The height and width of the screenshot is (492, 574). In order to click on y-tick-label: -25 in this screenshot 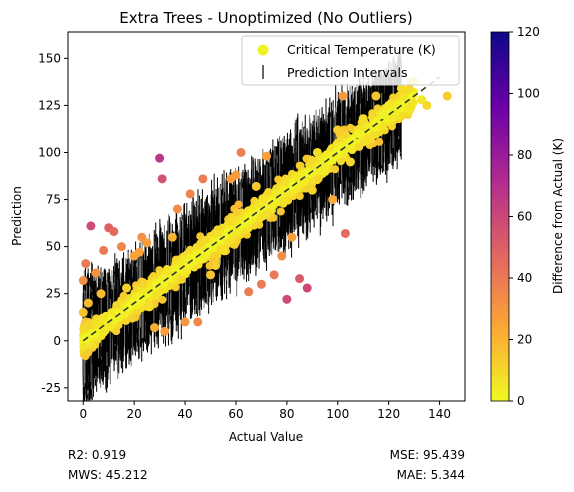, I will do `click(51, 388)`.